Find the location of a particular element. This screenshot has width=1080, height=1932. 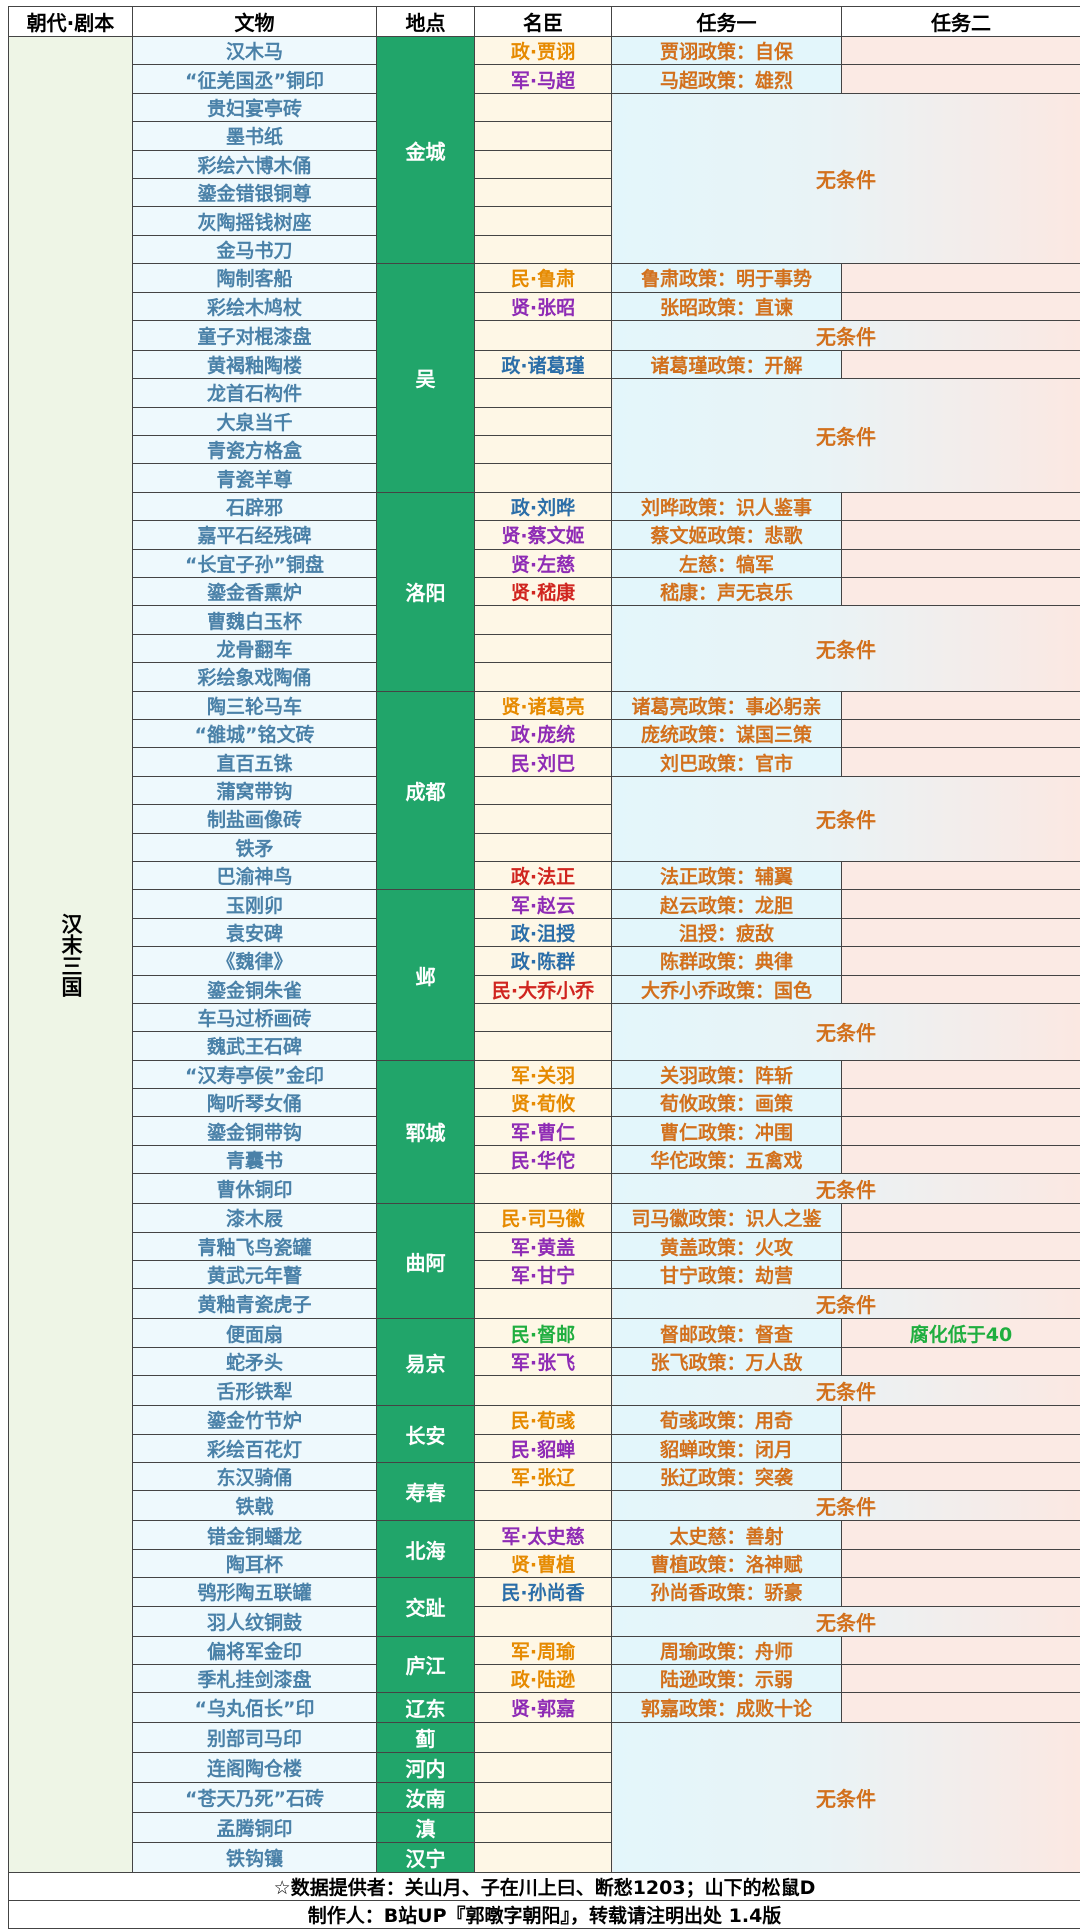

minister-cell: 民·华佗 is located at coordinates (543, 1159).